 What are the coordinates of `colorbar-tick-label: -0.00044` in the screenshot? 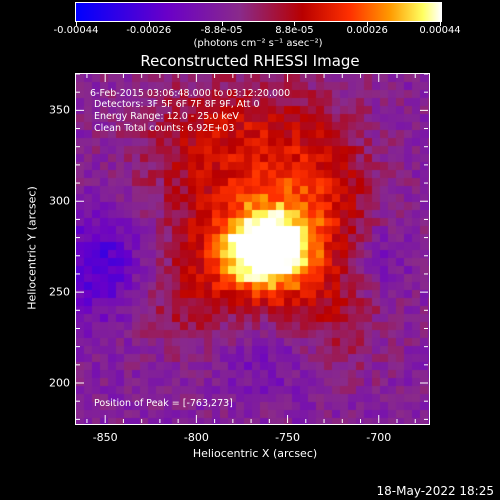 It's located at (76, 30).